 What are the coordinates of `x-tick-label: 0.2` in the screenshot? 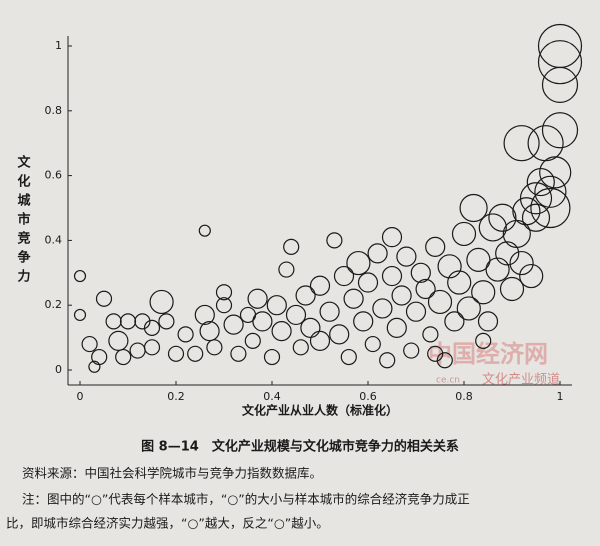 It's located at (176, 396).